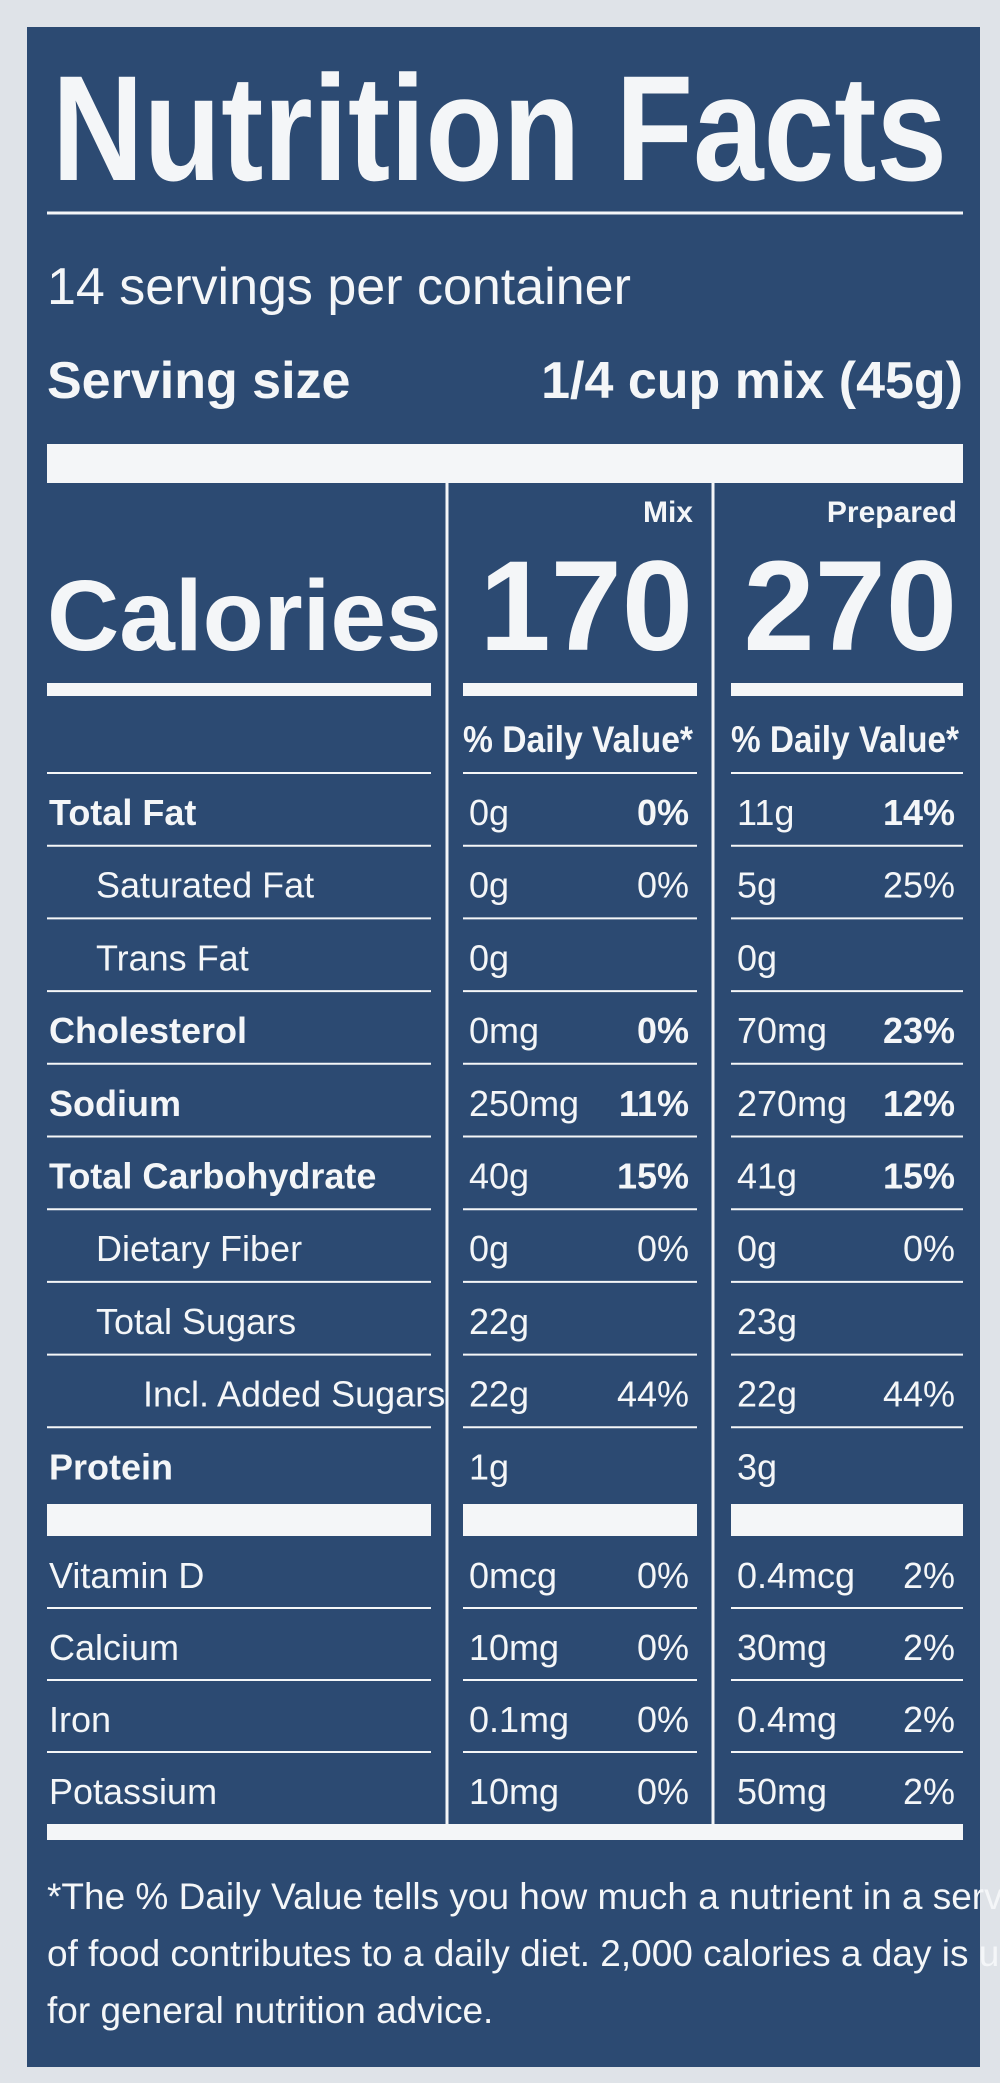  Describe the element at coordinates (111, 1466) in the screenshot. I see `nutrient-label: Protein` at that location.